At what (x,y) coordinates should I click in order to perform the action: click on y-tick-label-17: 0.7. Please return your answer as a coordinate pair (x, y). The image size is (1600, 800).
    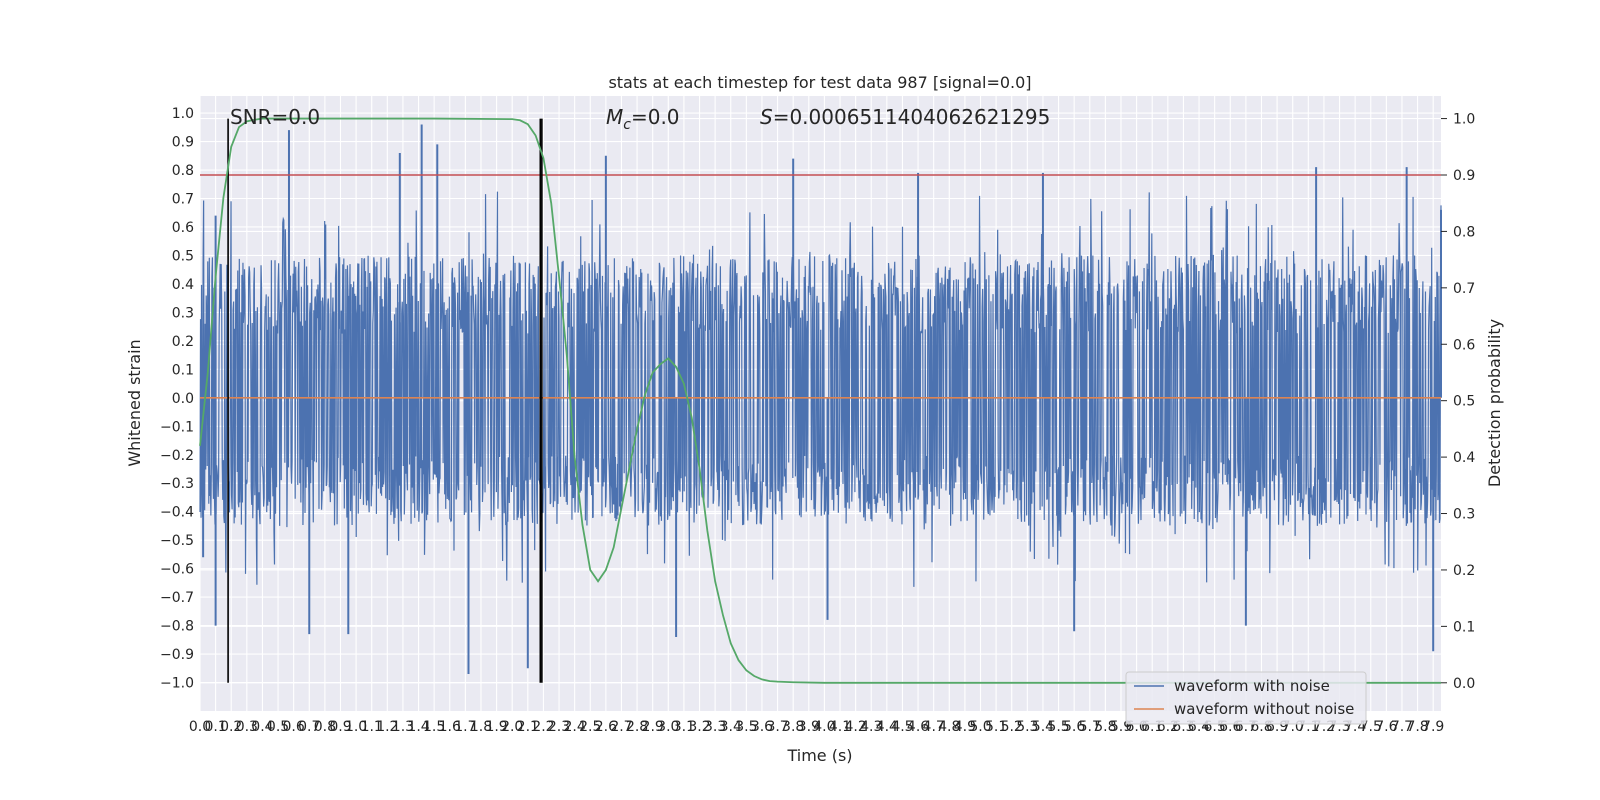
    Looking at the image, I should click on (183, 200).